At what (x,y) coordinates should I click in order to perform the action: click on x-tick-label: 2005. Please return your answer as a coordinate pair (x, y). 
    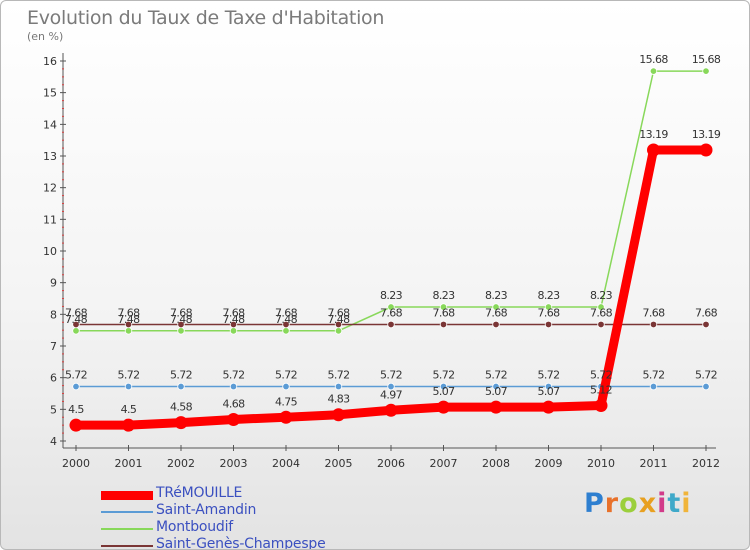
    Looking at the image, I should click on (339, 463).